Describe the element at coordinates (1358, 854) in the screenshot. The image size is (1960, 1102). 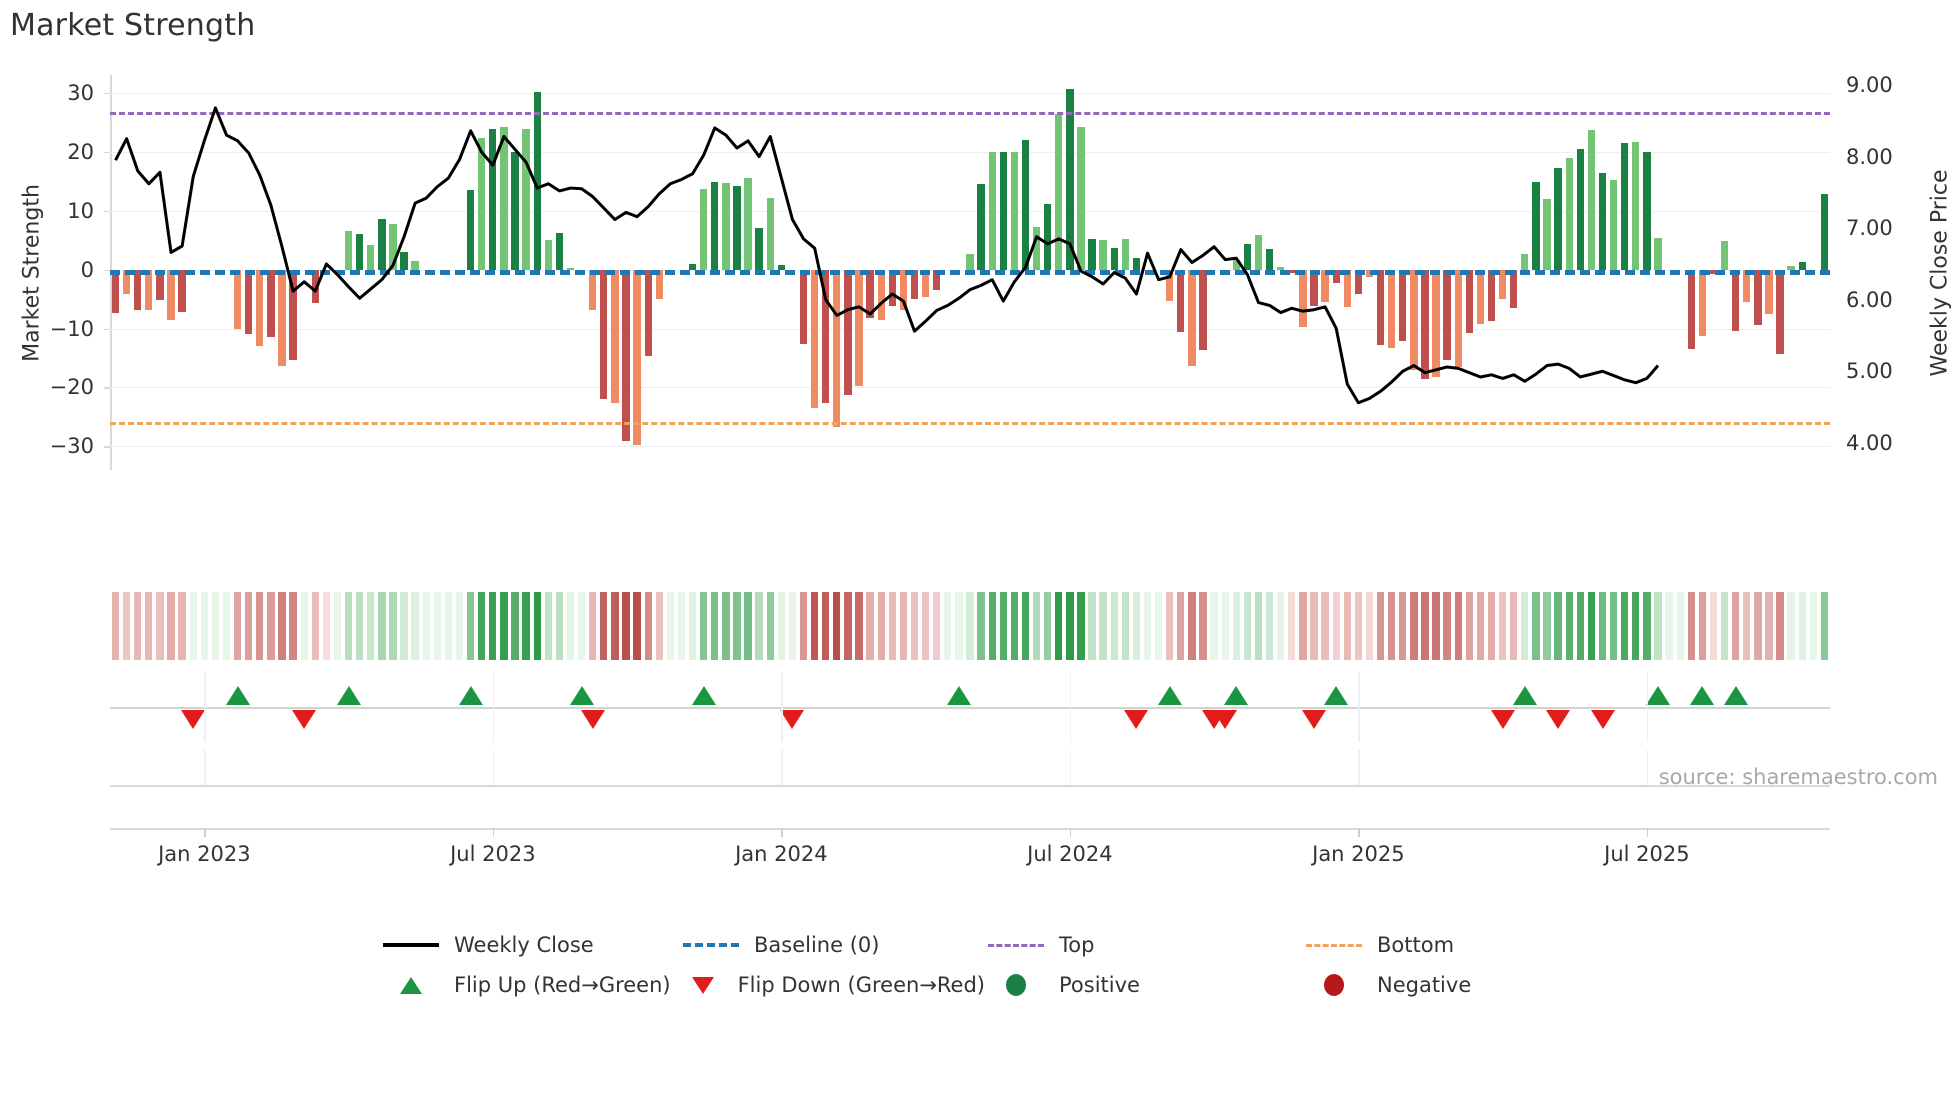
I see `x-tick-label: Jan 2025` at that location.